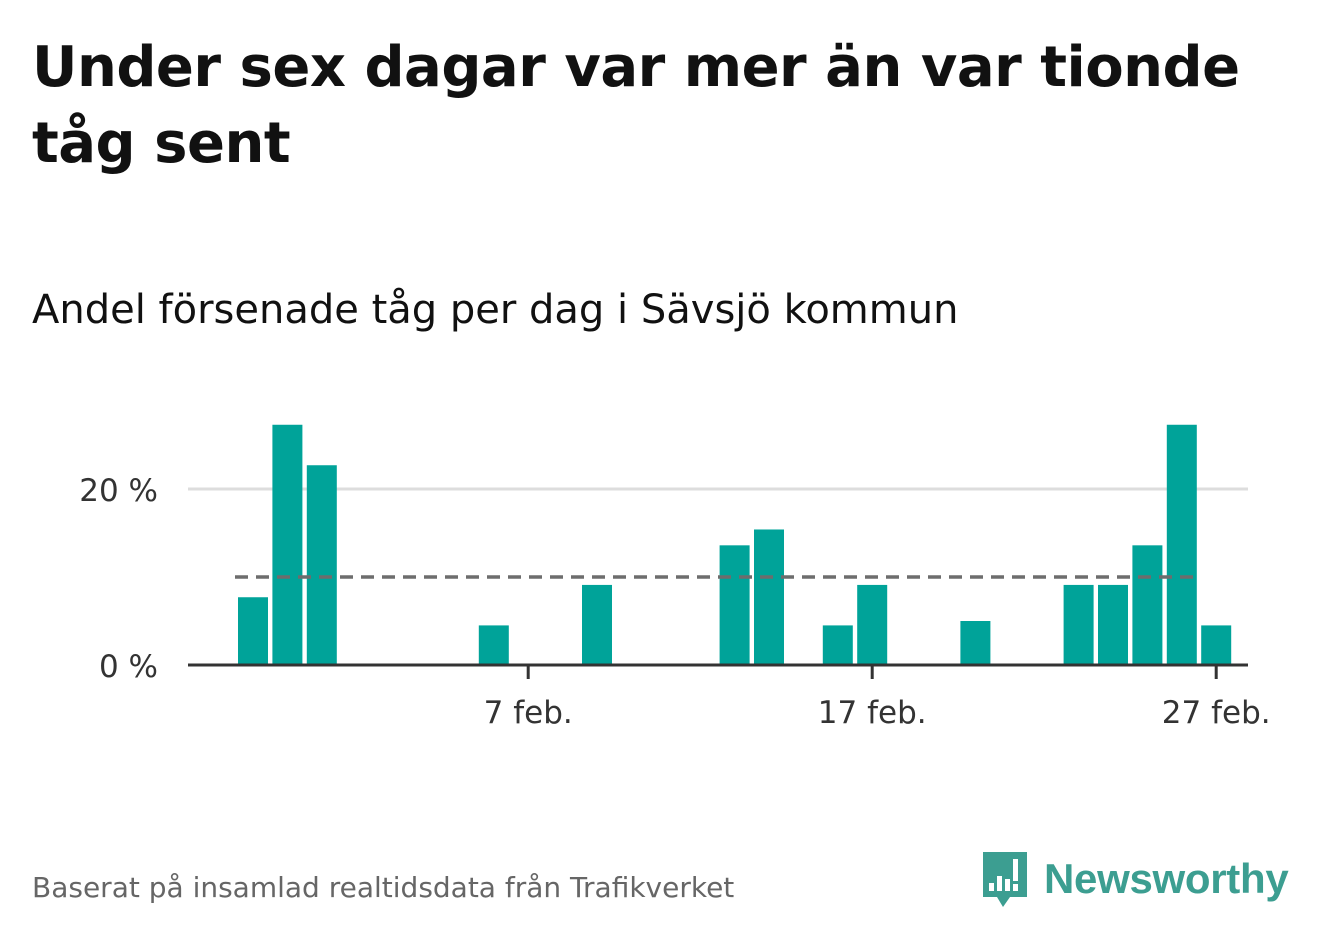  I want to click on newsworthy-logo: Newsworthy, so click(1134, 879).